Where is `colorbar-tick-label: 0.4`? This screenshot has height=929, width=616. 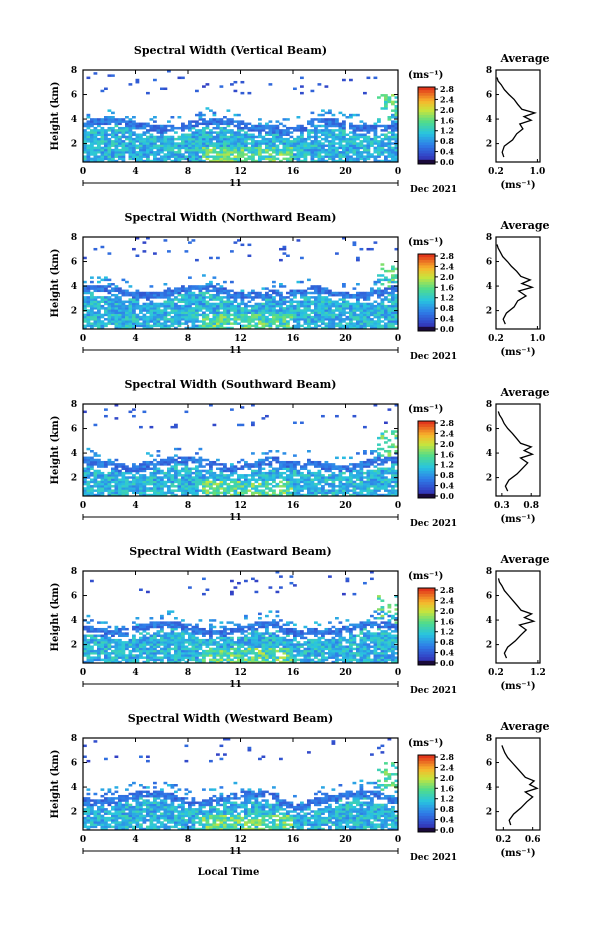 colorbar-tick-label: 0.4 is located at coordinates (447, 486).